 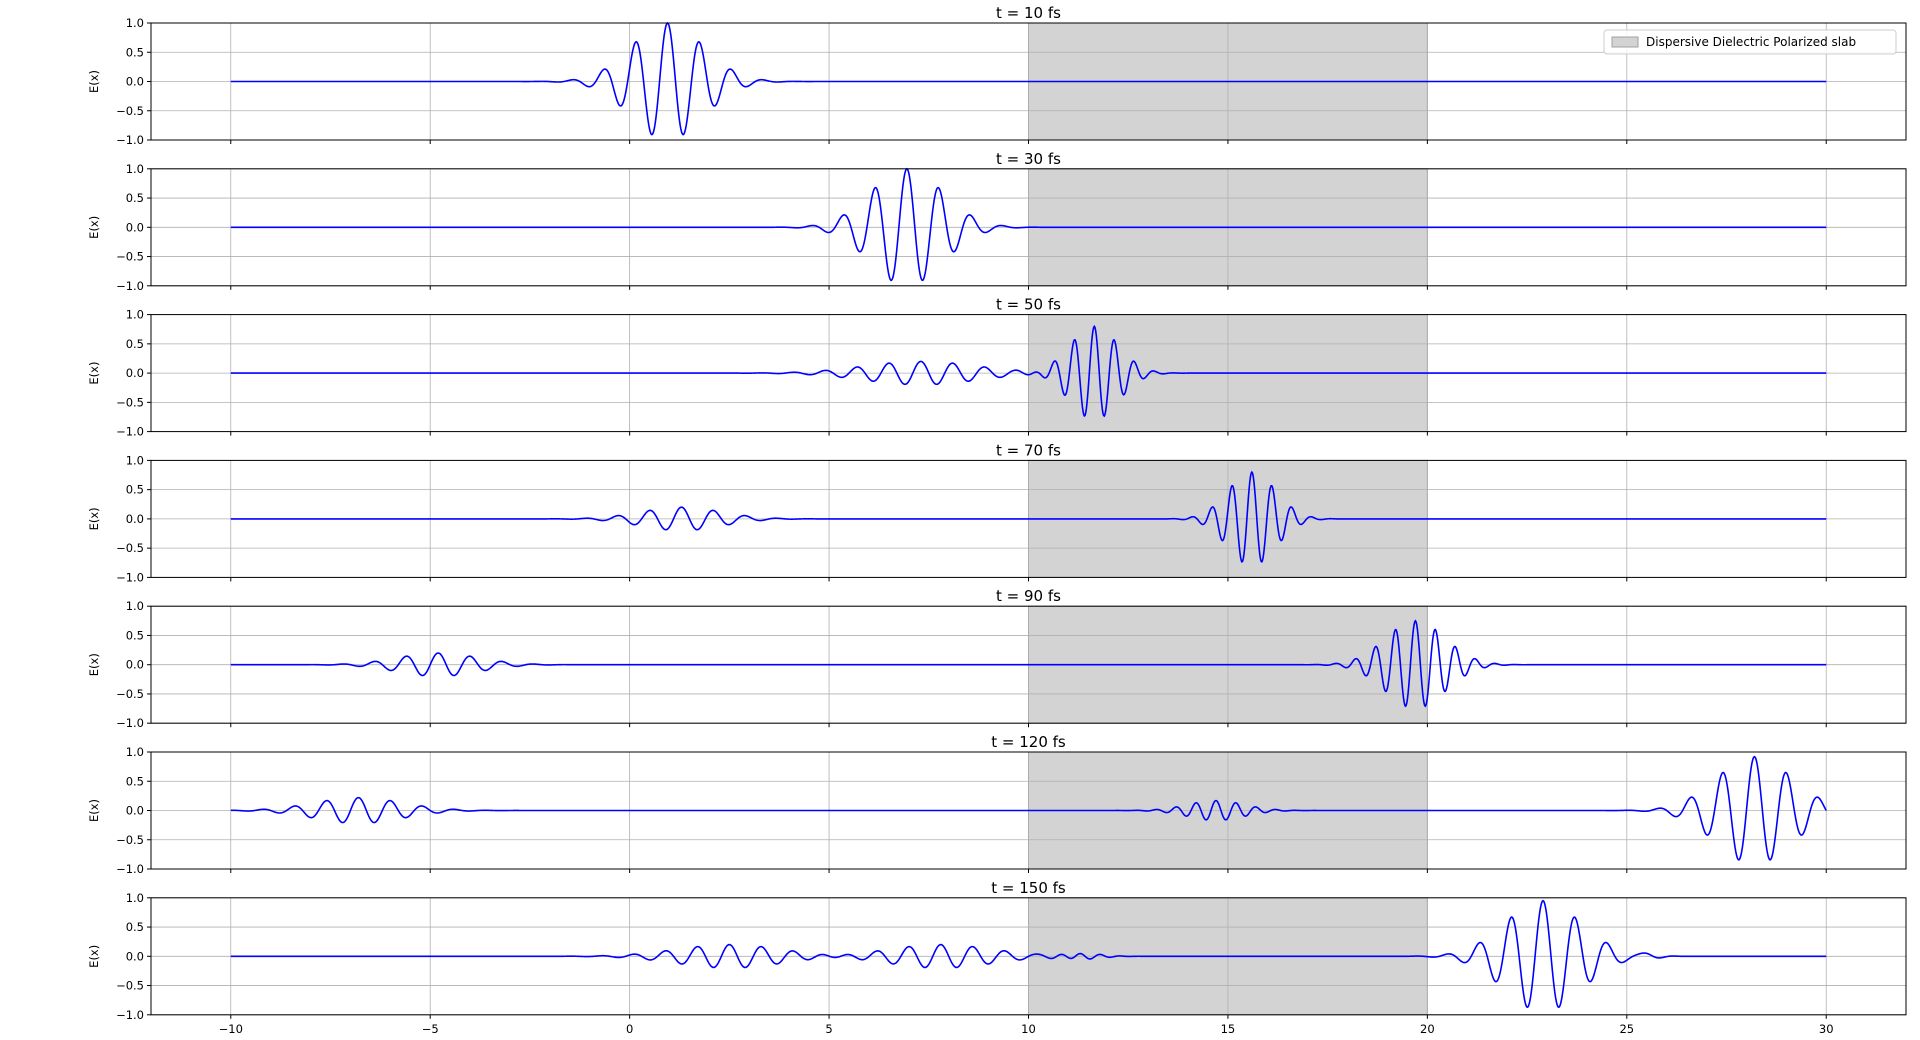 I want to click on x-tick-label: 20, so click(x=1427, y=1029).